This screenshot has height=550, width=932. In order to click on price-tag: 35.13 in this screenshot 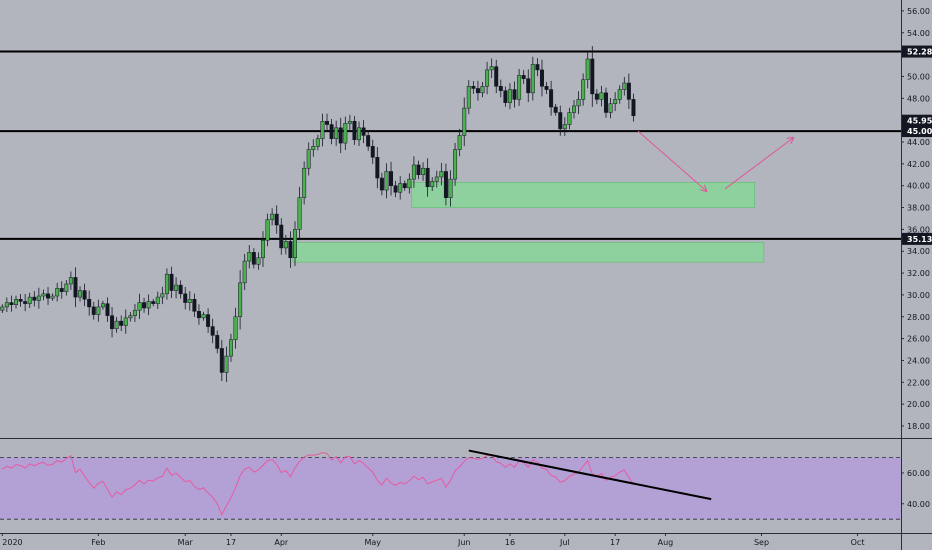, I will do `click(917, 238)`.